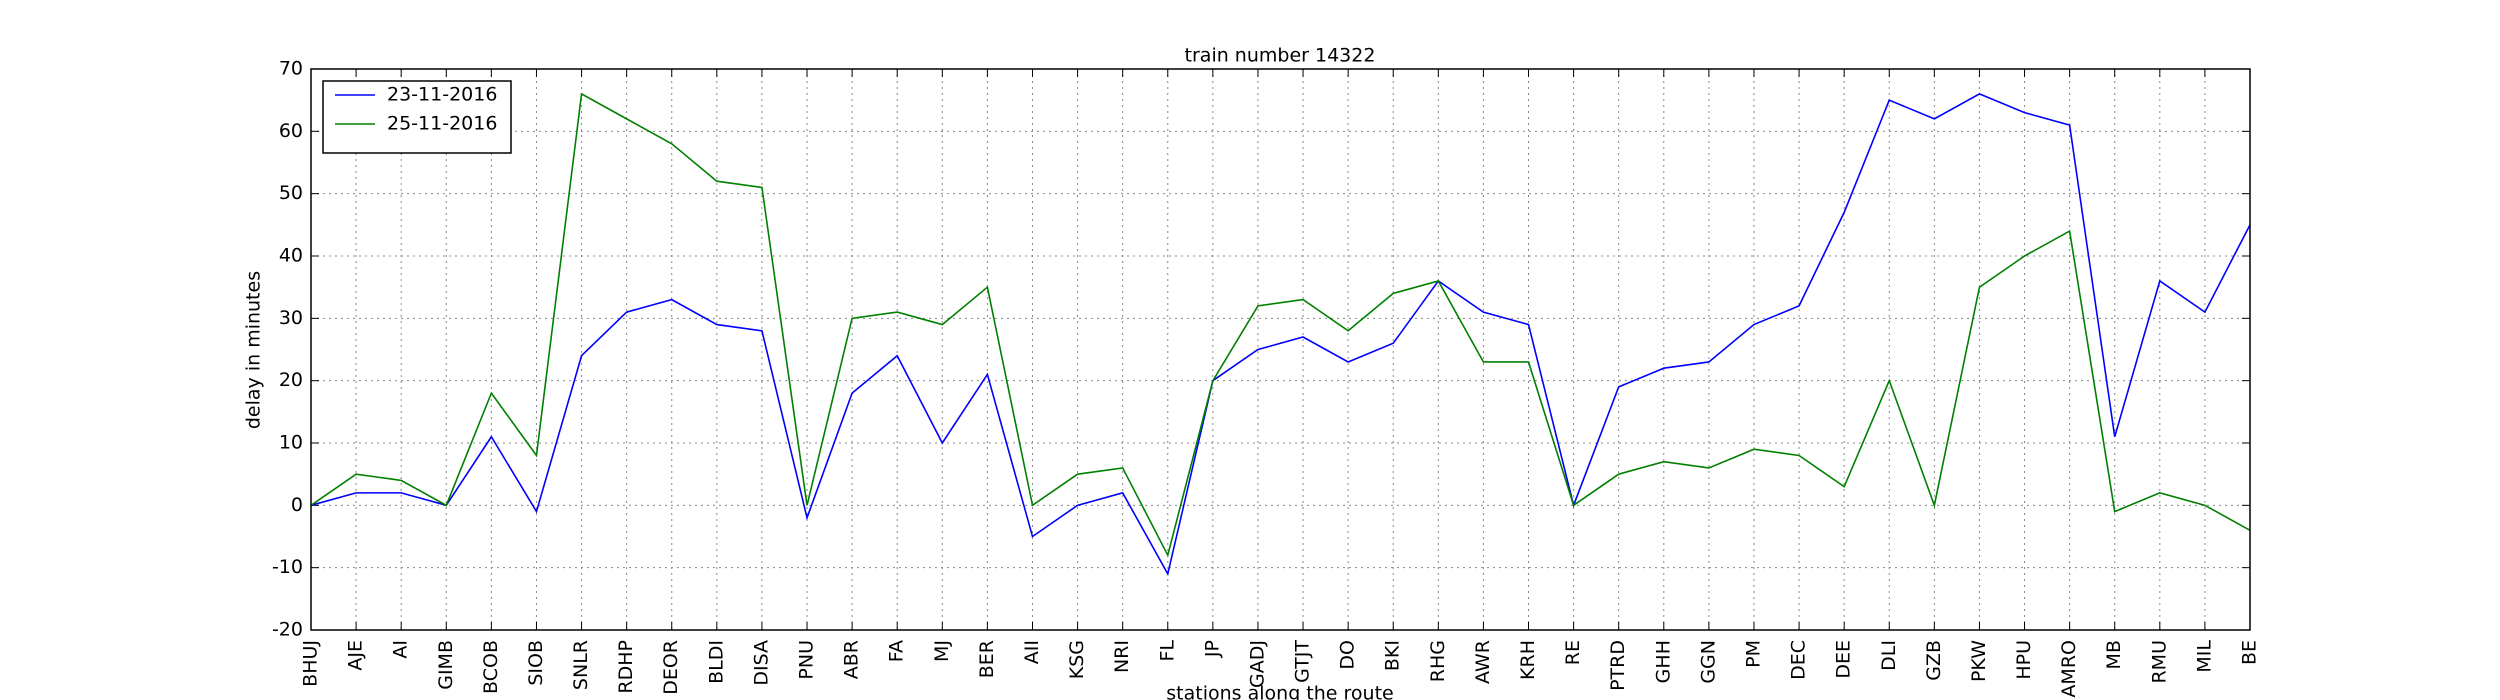 This screenshot has height=700, width=2500. What do you see at coordinates (942, 651) in the screenshot?
I see `x-tick-label: MJ` at bounding box center [942, 651].